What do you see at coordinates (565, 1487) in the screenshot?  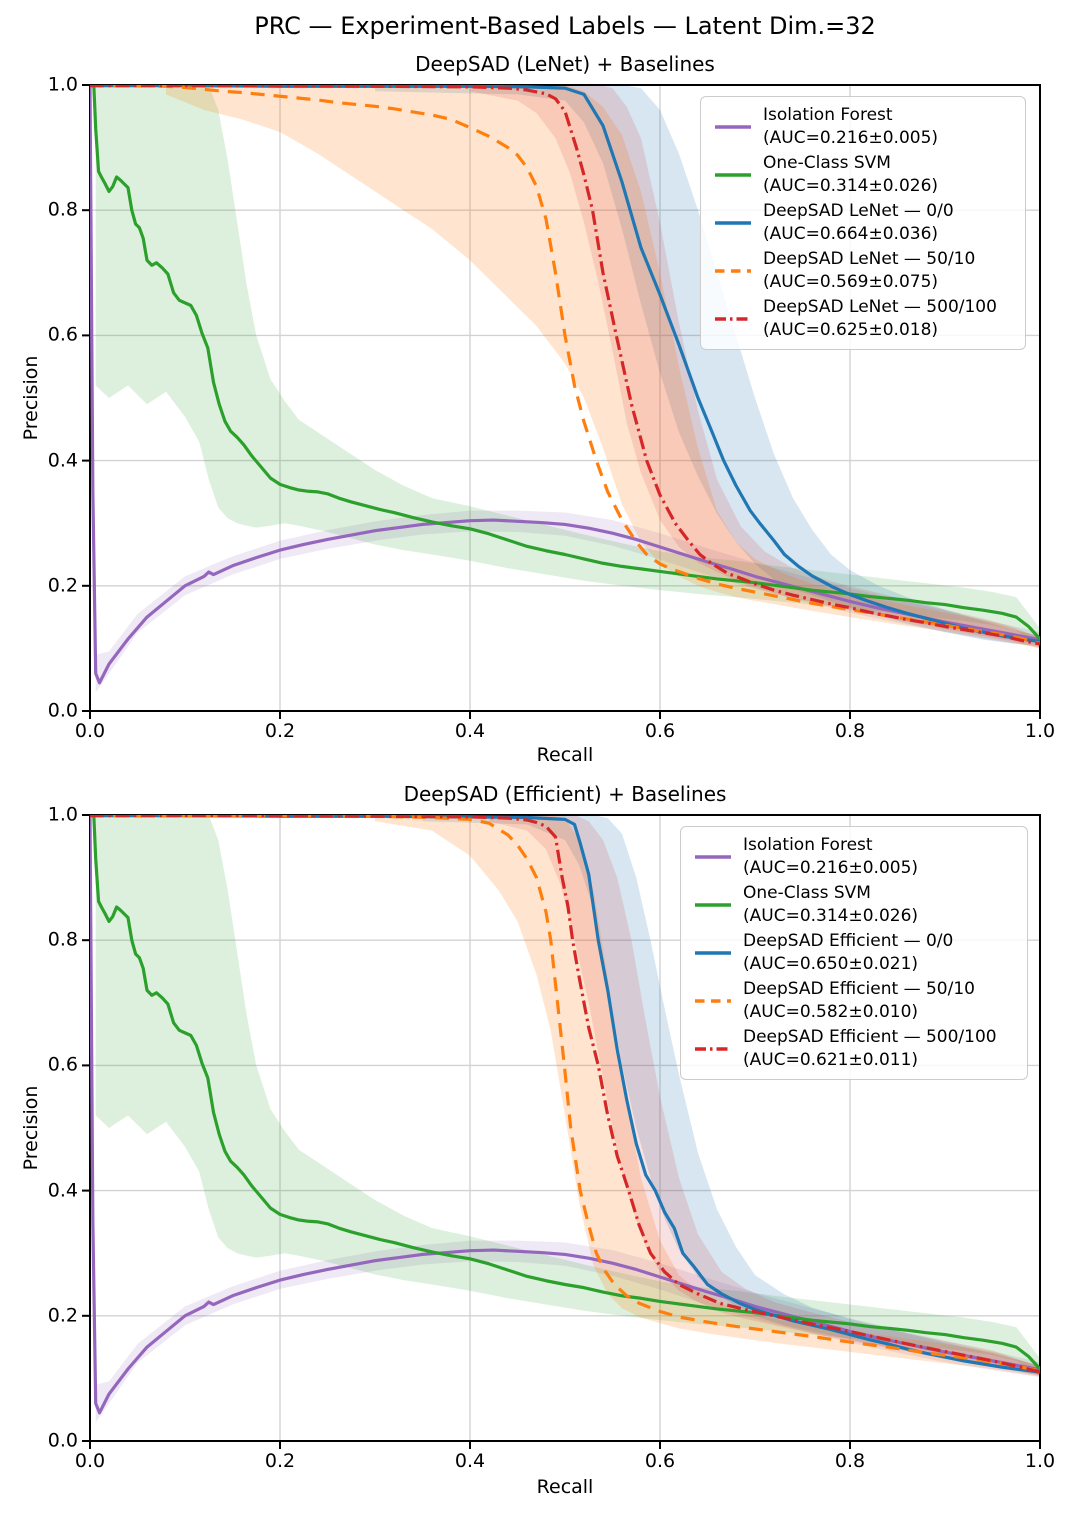 I see `subplot2-xlabel: Recall` at bounding box center [565, 1487].